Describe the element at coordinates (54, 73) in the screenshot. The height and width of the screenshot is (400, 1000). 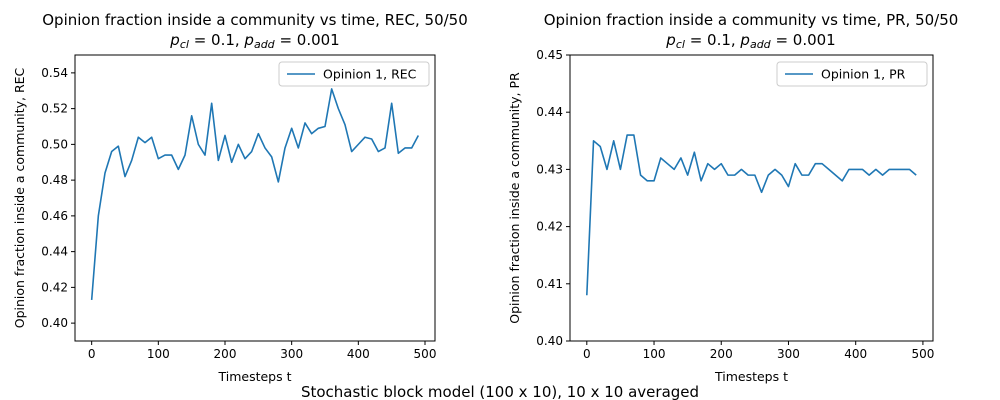
I see `y-tick-label: 0.54` at that location.